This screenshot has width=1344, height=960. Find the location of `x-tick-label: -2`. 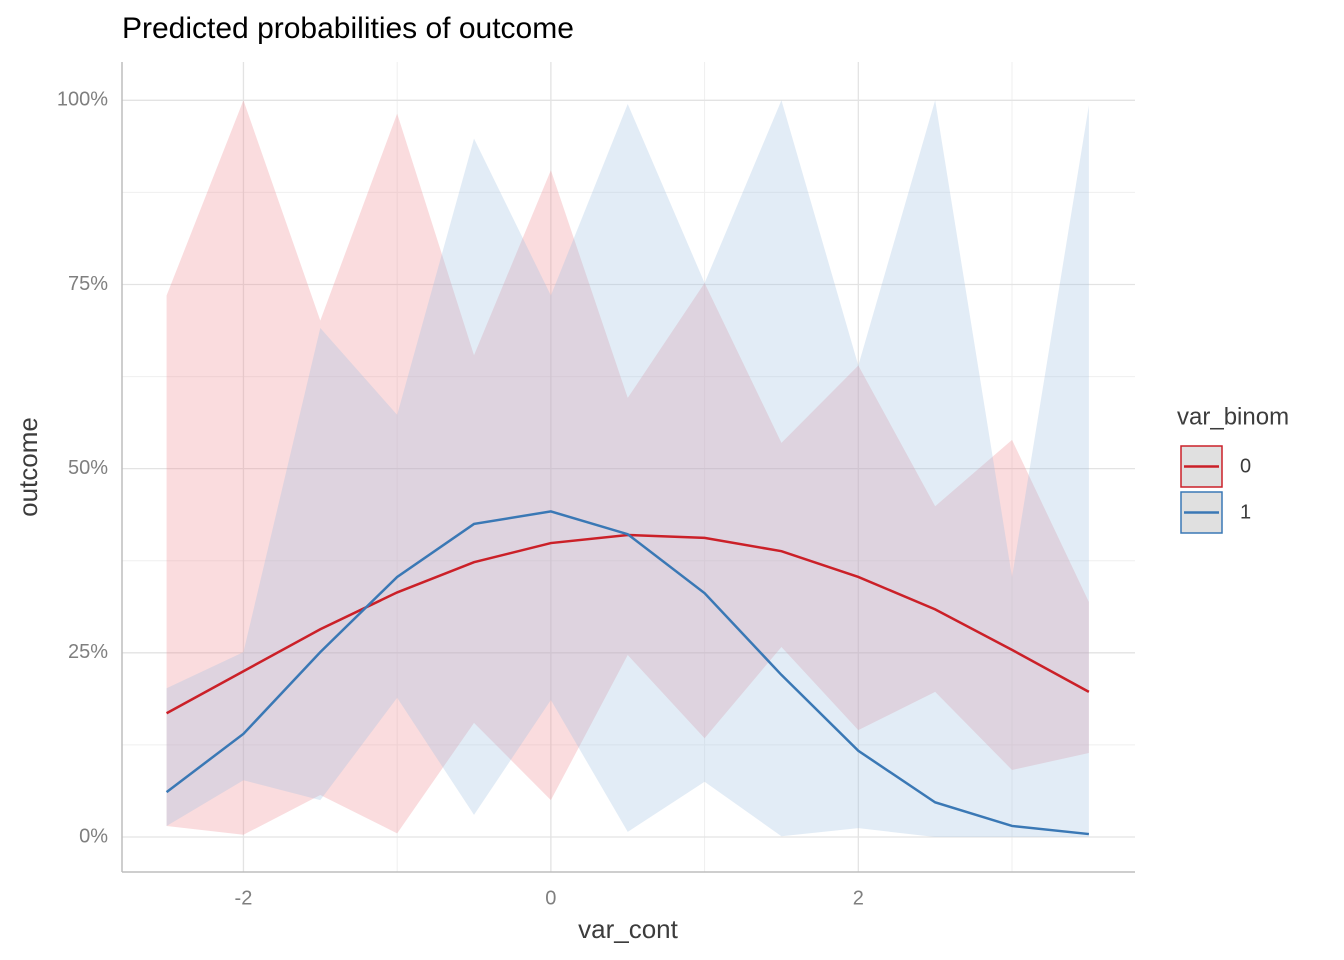

x-tick-label: -2 is located at coordinates (244, 898).